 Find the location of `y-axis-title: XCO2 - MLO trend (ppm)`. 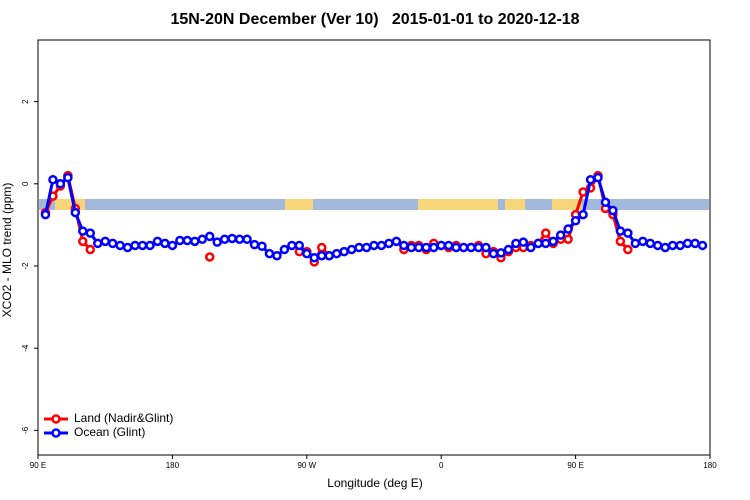

y-axis-title: XCO2 - MLO trend (ppm) is located at coordinates (7, 250).